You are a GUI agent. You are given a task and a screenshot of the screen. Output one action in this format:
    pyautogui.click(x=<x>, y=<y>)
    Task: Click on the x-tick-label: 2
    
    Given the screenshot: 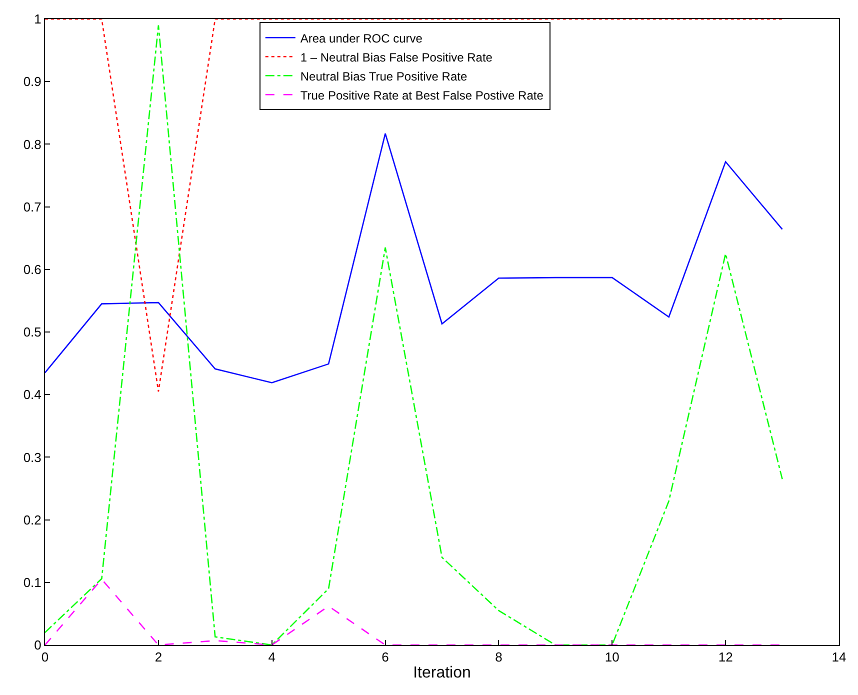 What is the action you would take?
    pyautogui.click(x=158, y=657)
    